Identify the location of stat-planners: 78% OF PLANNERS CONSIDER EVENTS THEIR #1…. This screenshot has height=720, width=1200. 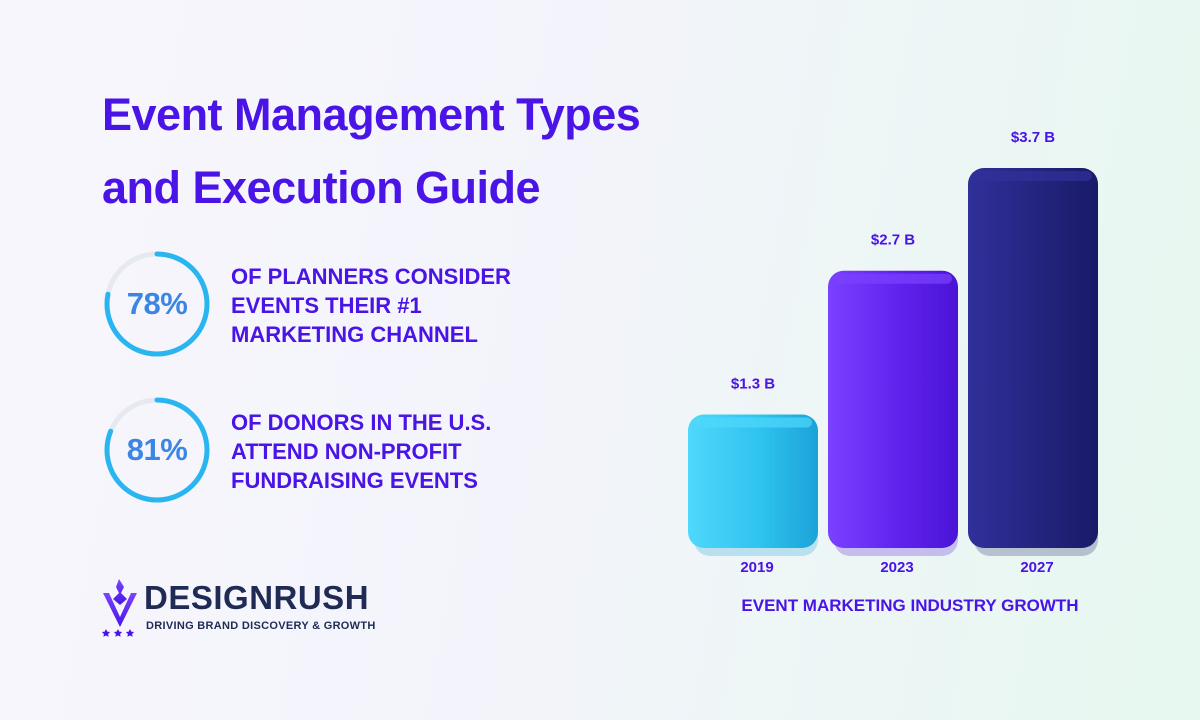
(383, 304).